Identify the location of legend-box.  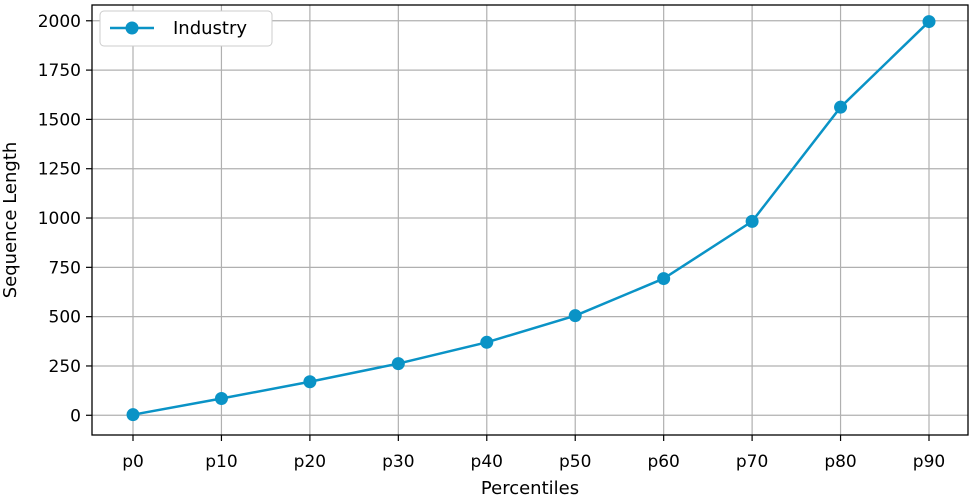
(186, 28).